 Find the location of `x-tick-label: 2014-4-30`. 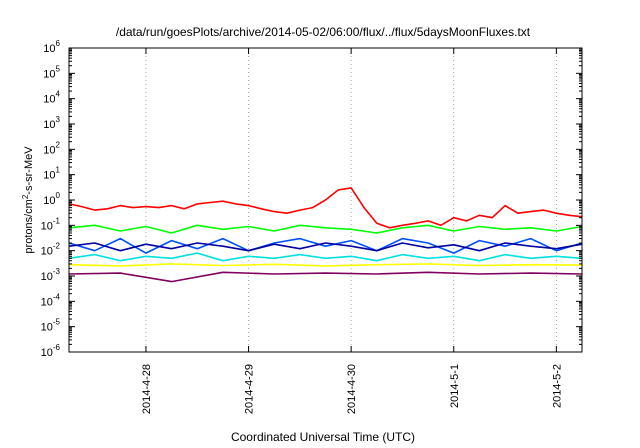

x-tick-label: 2014-4-30 is located at coordinates (352, 389).